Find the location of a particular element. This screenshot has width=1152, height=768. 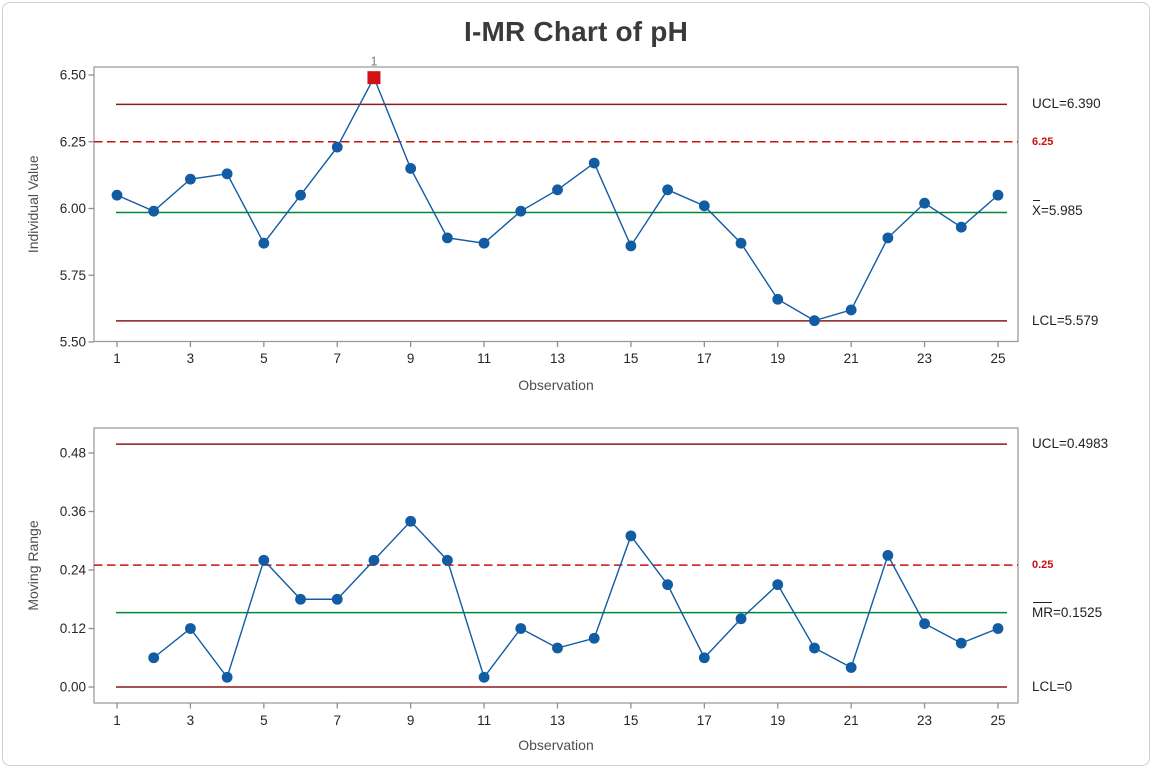

mr-center-label: MR=0.1525 is located at coordinates (1067, 612).